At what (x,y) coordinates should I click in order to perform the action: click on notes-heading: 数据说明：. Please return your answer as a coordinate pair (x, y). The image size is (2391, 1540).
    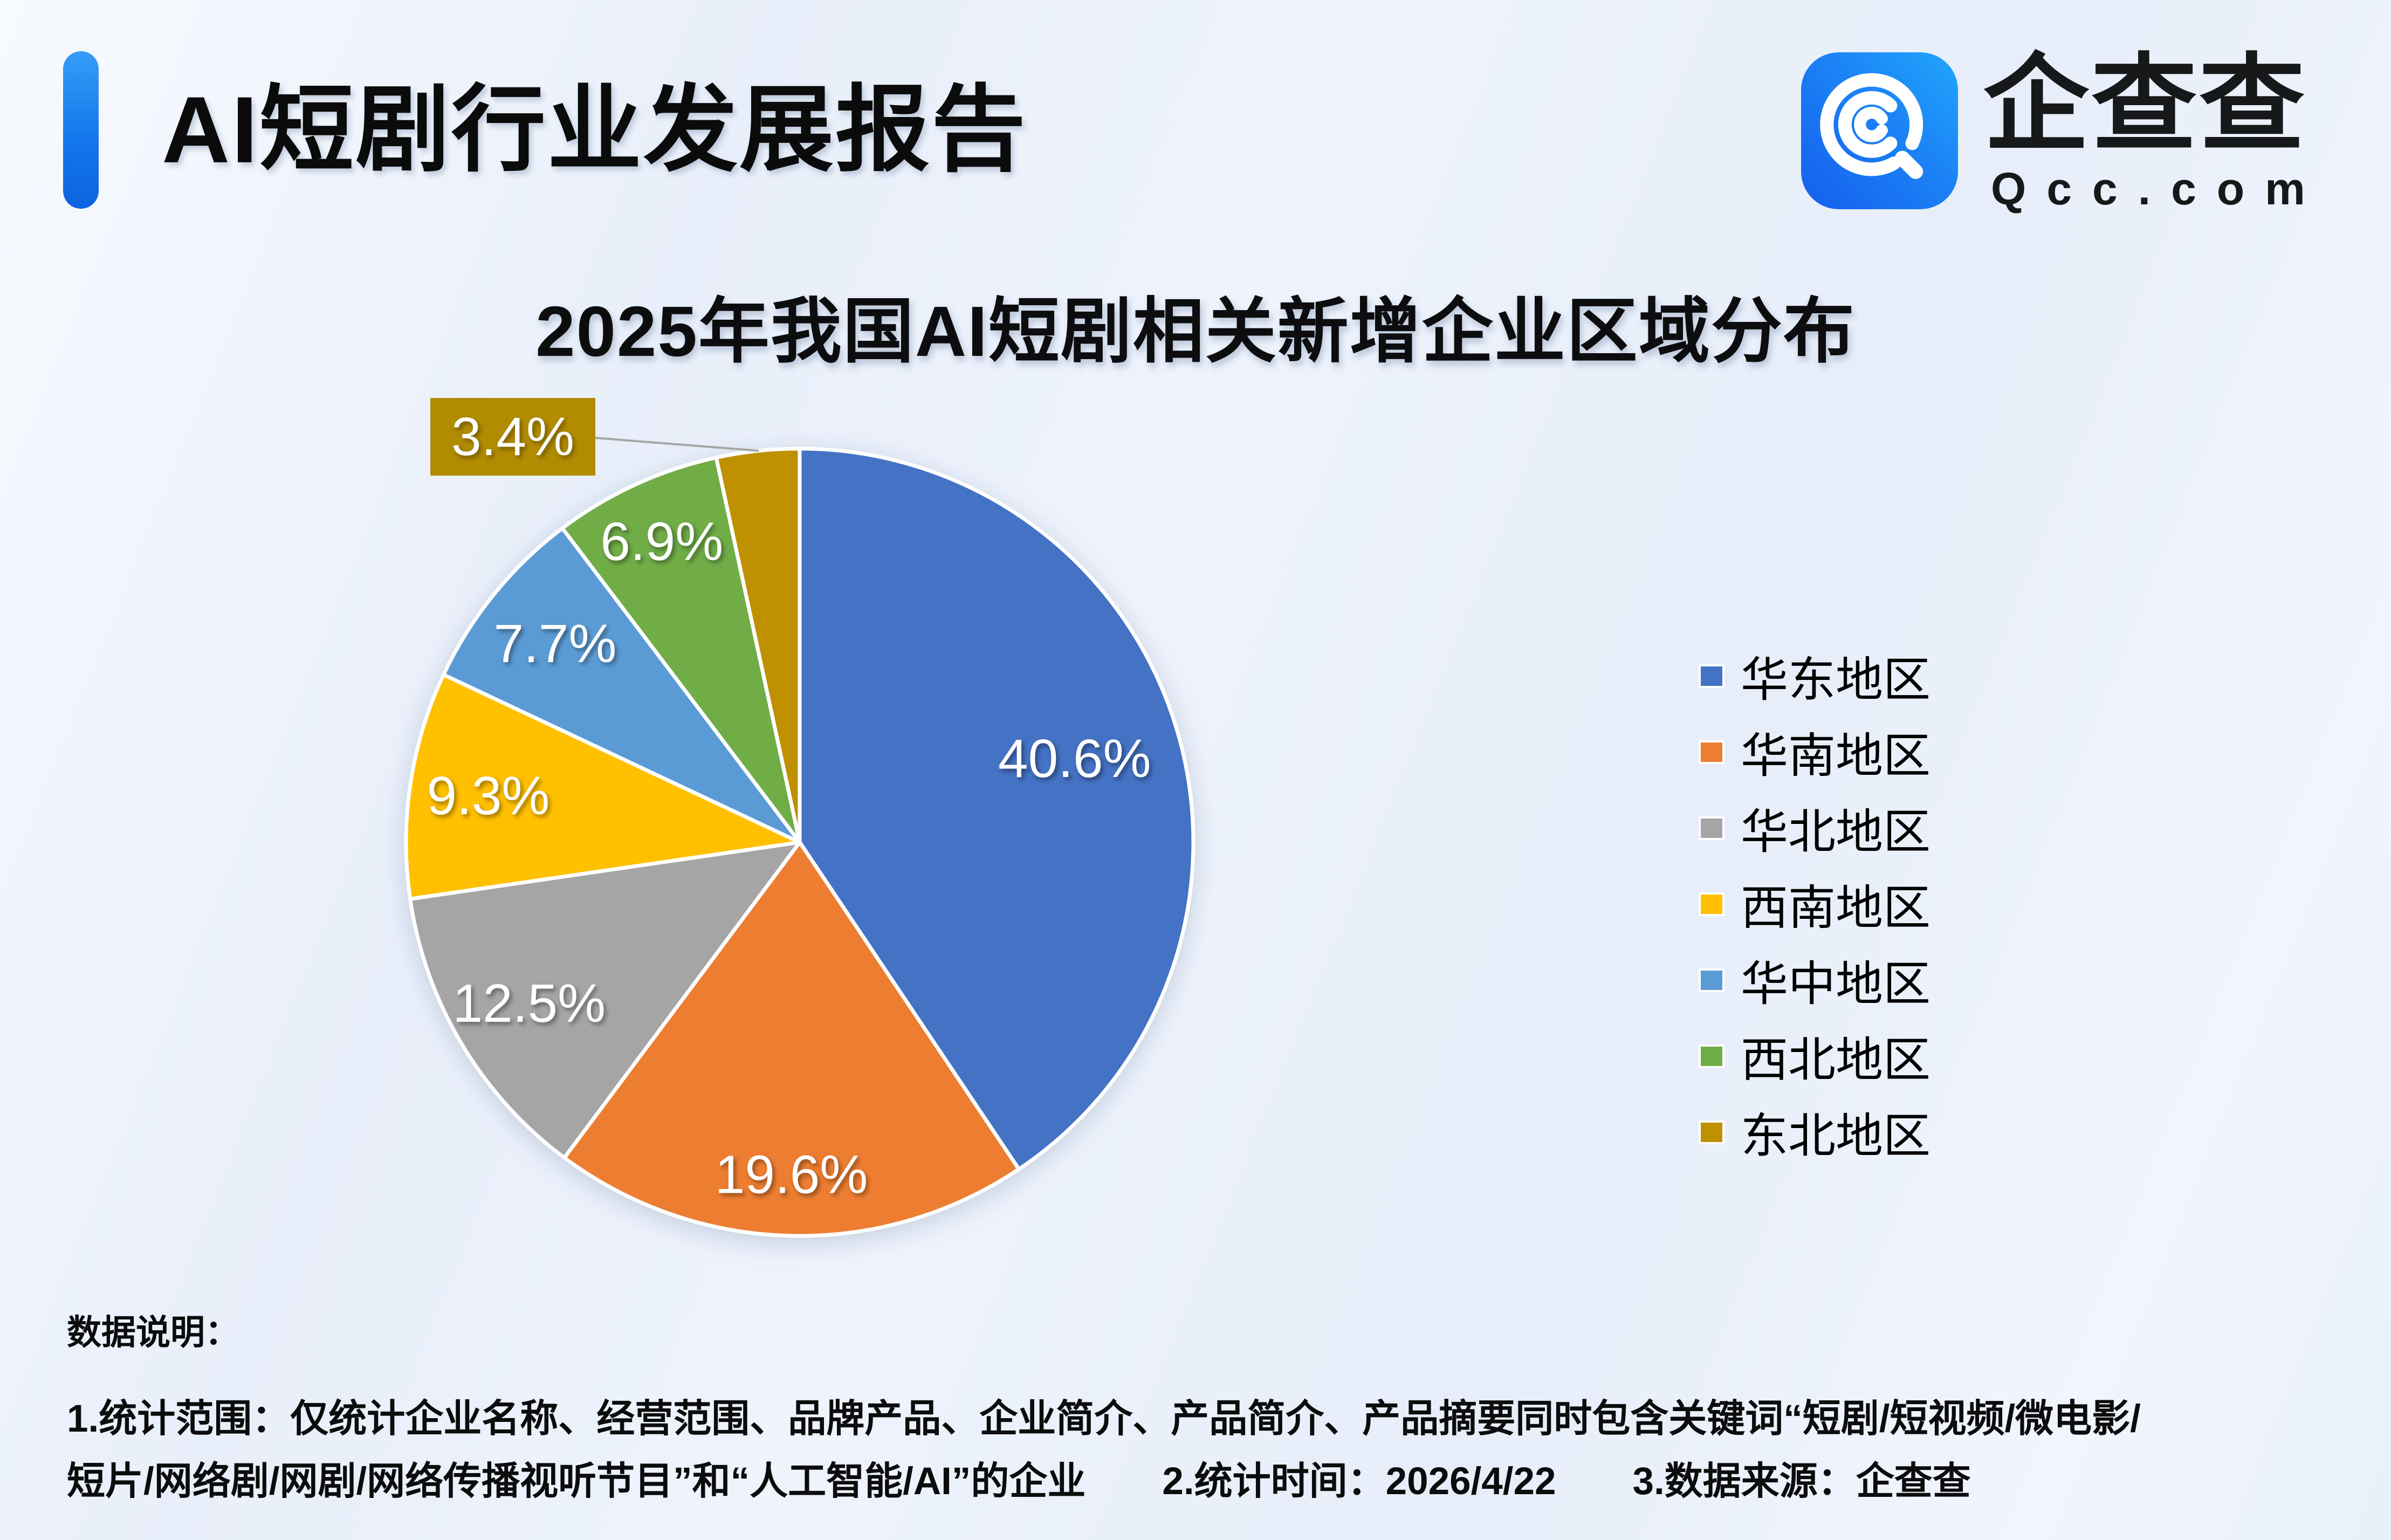
    Looking at the image, I should click on (153, 1332).